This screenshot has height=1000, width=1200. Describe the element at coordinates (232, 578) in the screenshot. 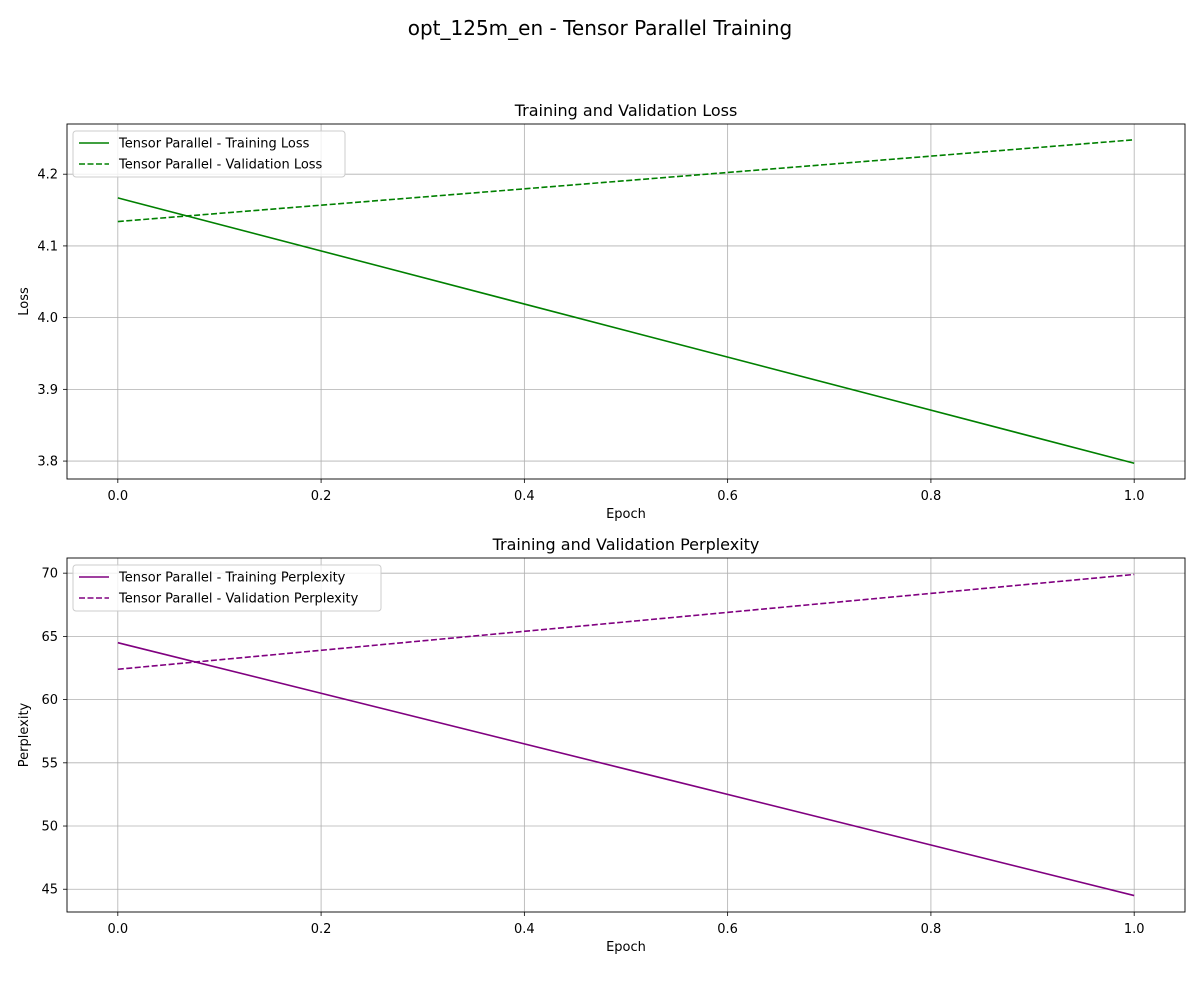

I see `legend-entry-label: Tensor Parallel - Training Perplexity` at that location.